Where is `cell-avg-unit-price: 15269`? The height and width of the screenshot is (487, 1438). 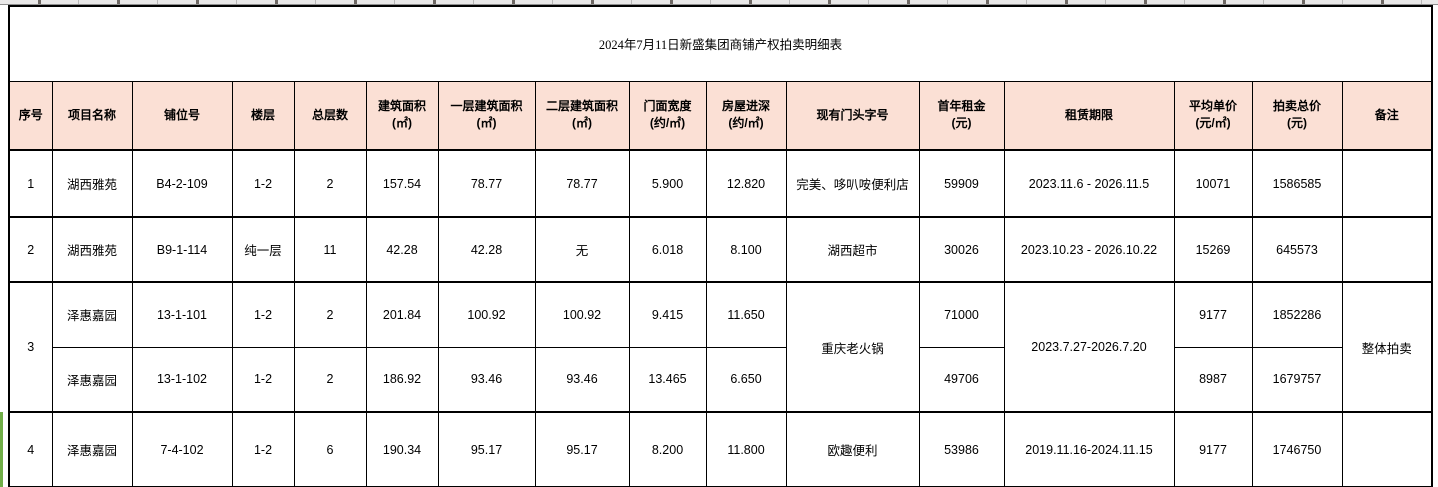
cell-avg-unit-price: 15269 is located at coordinates (1213, 249).